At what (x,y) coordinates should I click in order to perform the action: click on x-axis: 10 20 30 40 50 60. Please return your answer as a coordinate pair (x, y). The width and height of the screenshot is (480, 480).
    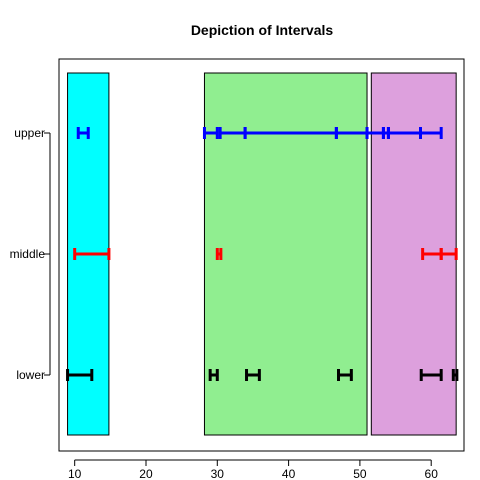
    Looking at the image, I should click on (253, 469).